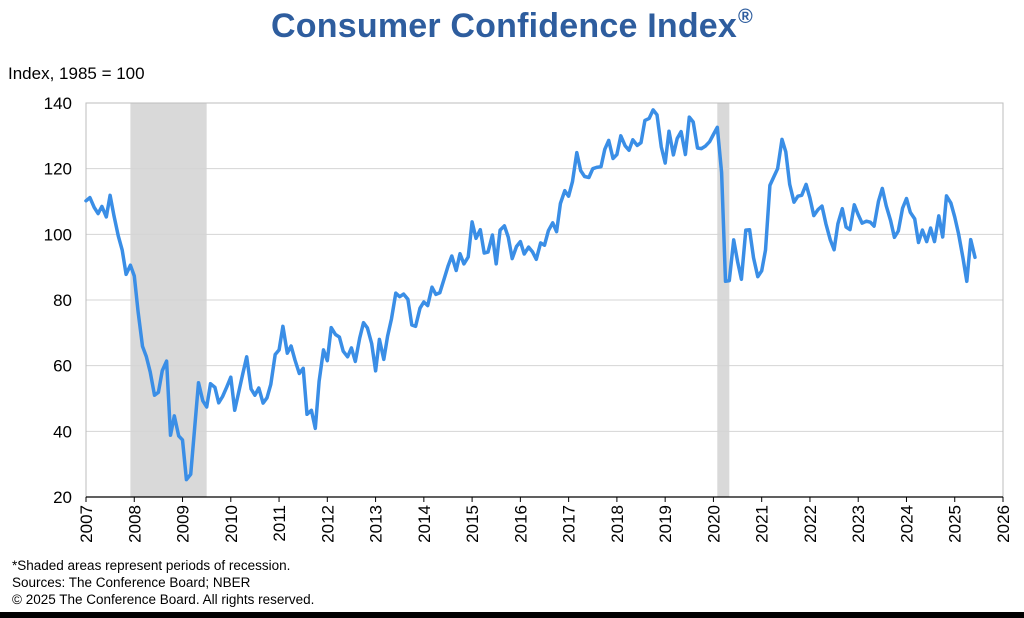  I want to click on x-tick-label-2011: 2011, so click(279, 523).